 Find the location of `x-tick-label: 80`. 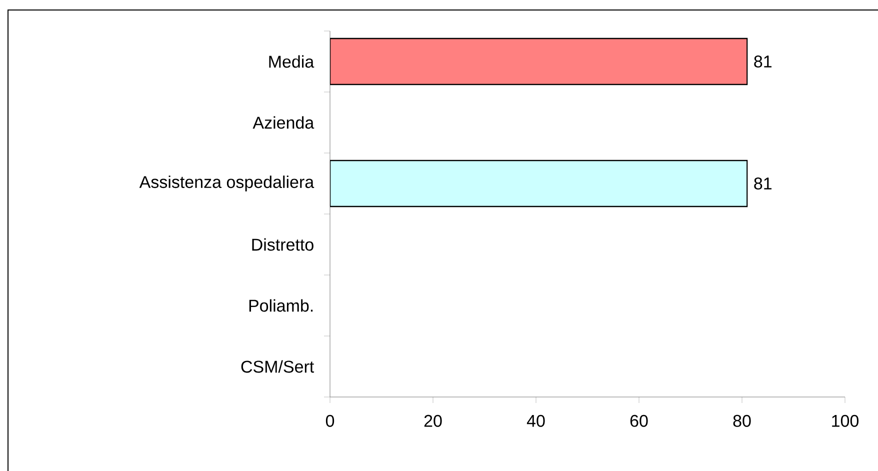

x-tick-label: 80 is located at coordinates (742, 420).